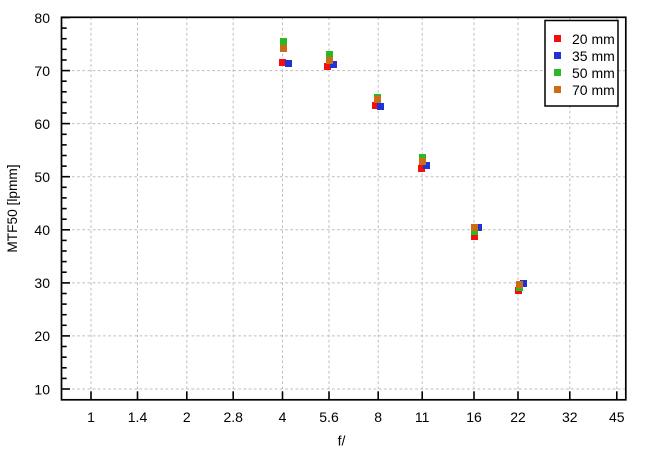 Image resolution: width=650 pixels, height=455 pixels. What do you see at coordinates (518, 417) in the screenshot?
I see `svg-text: 22` at bounding box center [518, 417].